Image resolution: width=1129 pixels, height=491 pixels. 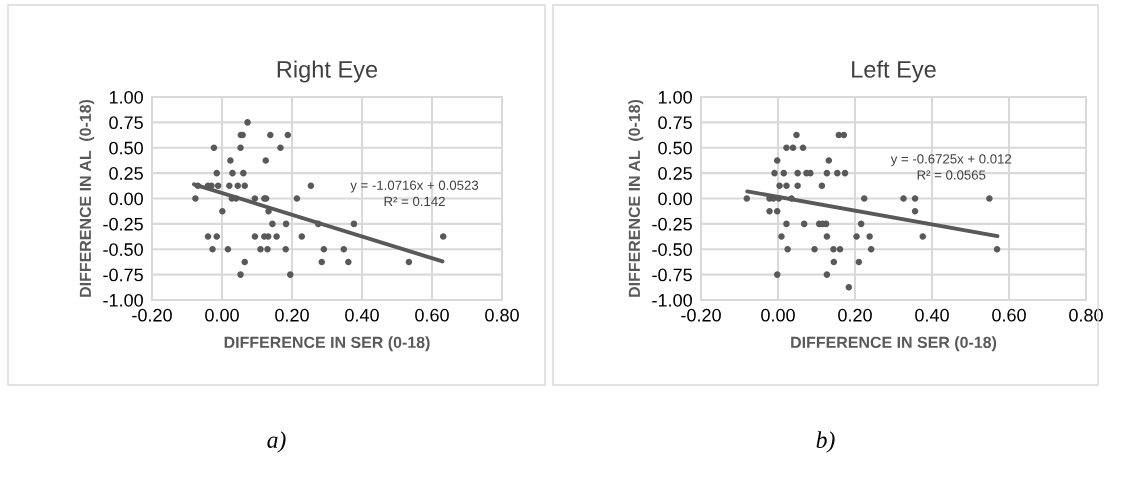 What do you see at coordinates (675, 173) in the screenshot?
I see `y-tick-label: 0.25` at bounding box center [675, 173].